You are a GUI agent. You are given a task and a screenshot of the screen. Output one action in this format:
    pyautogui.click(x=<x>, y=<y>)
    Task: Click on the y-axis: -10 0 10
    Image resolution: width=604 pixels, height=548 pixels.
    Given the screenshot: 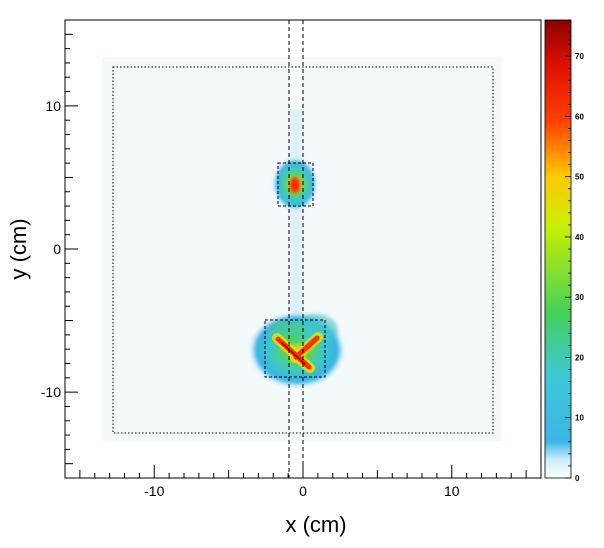 What is the action you would take?
    pyautogui.click(x=59, y=249)
    